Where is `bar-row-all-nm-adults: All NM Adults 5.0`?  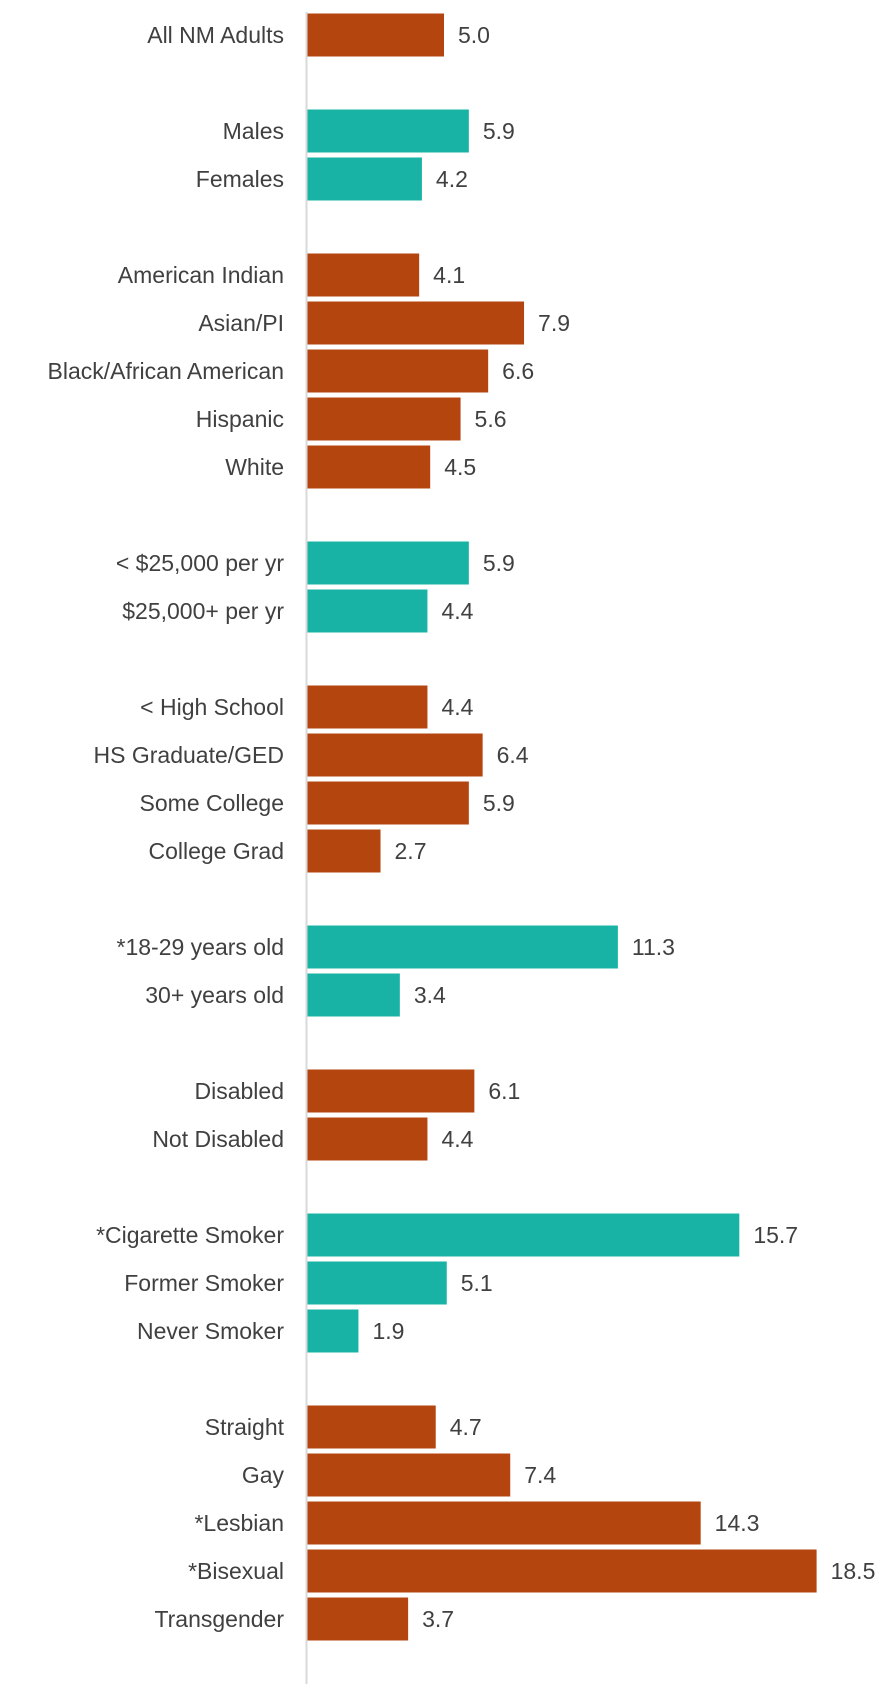 bar-row-all-nm-adults: All NM Adults 5.0 is located at coordinates (318, 35).